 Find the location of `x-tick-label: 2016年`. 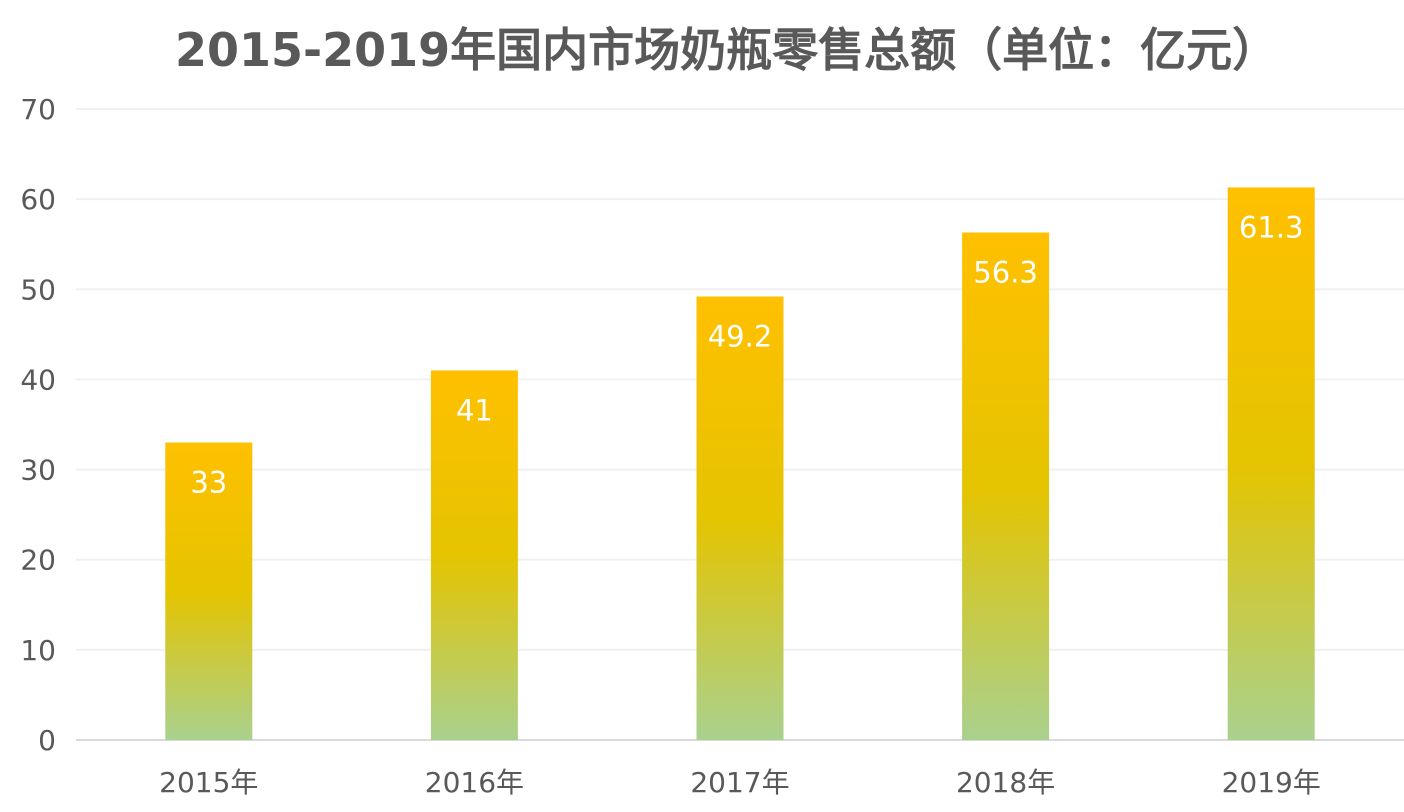

x-tick-label: 2016年 is located at coordinates (474, 782).